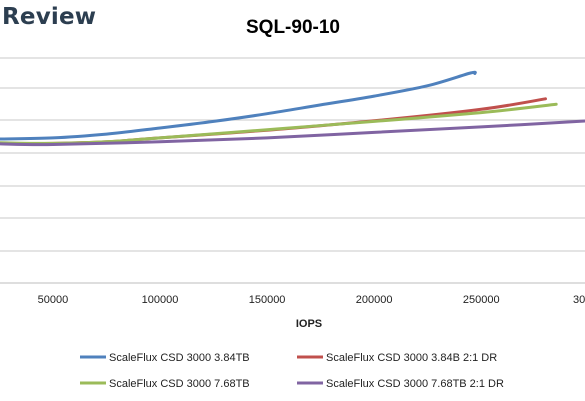 Image resolution: width=585 pixels, height=401 pixels. Describe the element at coordinates (311, 300) in the screenshot. I see `x-tick-labels: 50000 100000 150000 200000 250000 30000` at that location.